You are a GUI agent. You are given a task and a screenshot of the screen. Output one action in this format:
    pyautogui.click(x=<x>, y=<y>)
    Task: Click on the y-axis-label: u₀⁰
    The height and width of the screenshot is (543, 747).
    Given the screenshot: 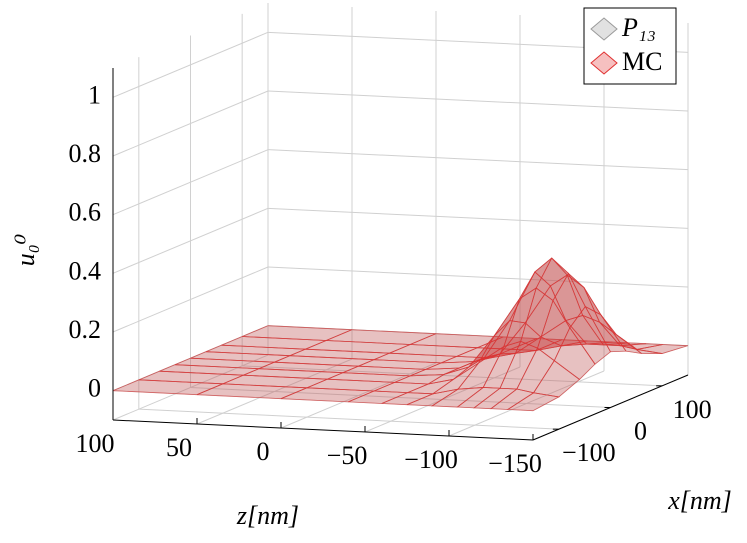 What is the action you would take?
    pyautogui.click(x=25, y=249)
    